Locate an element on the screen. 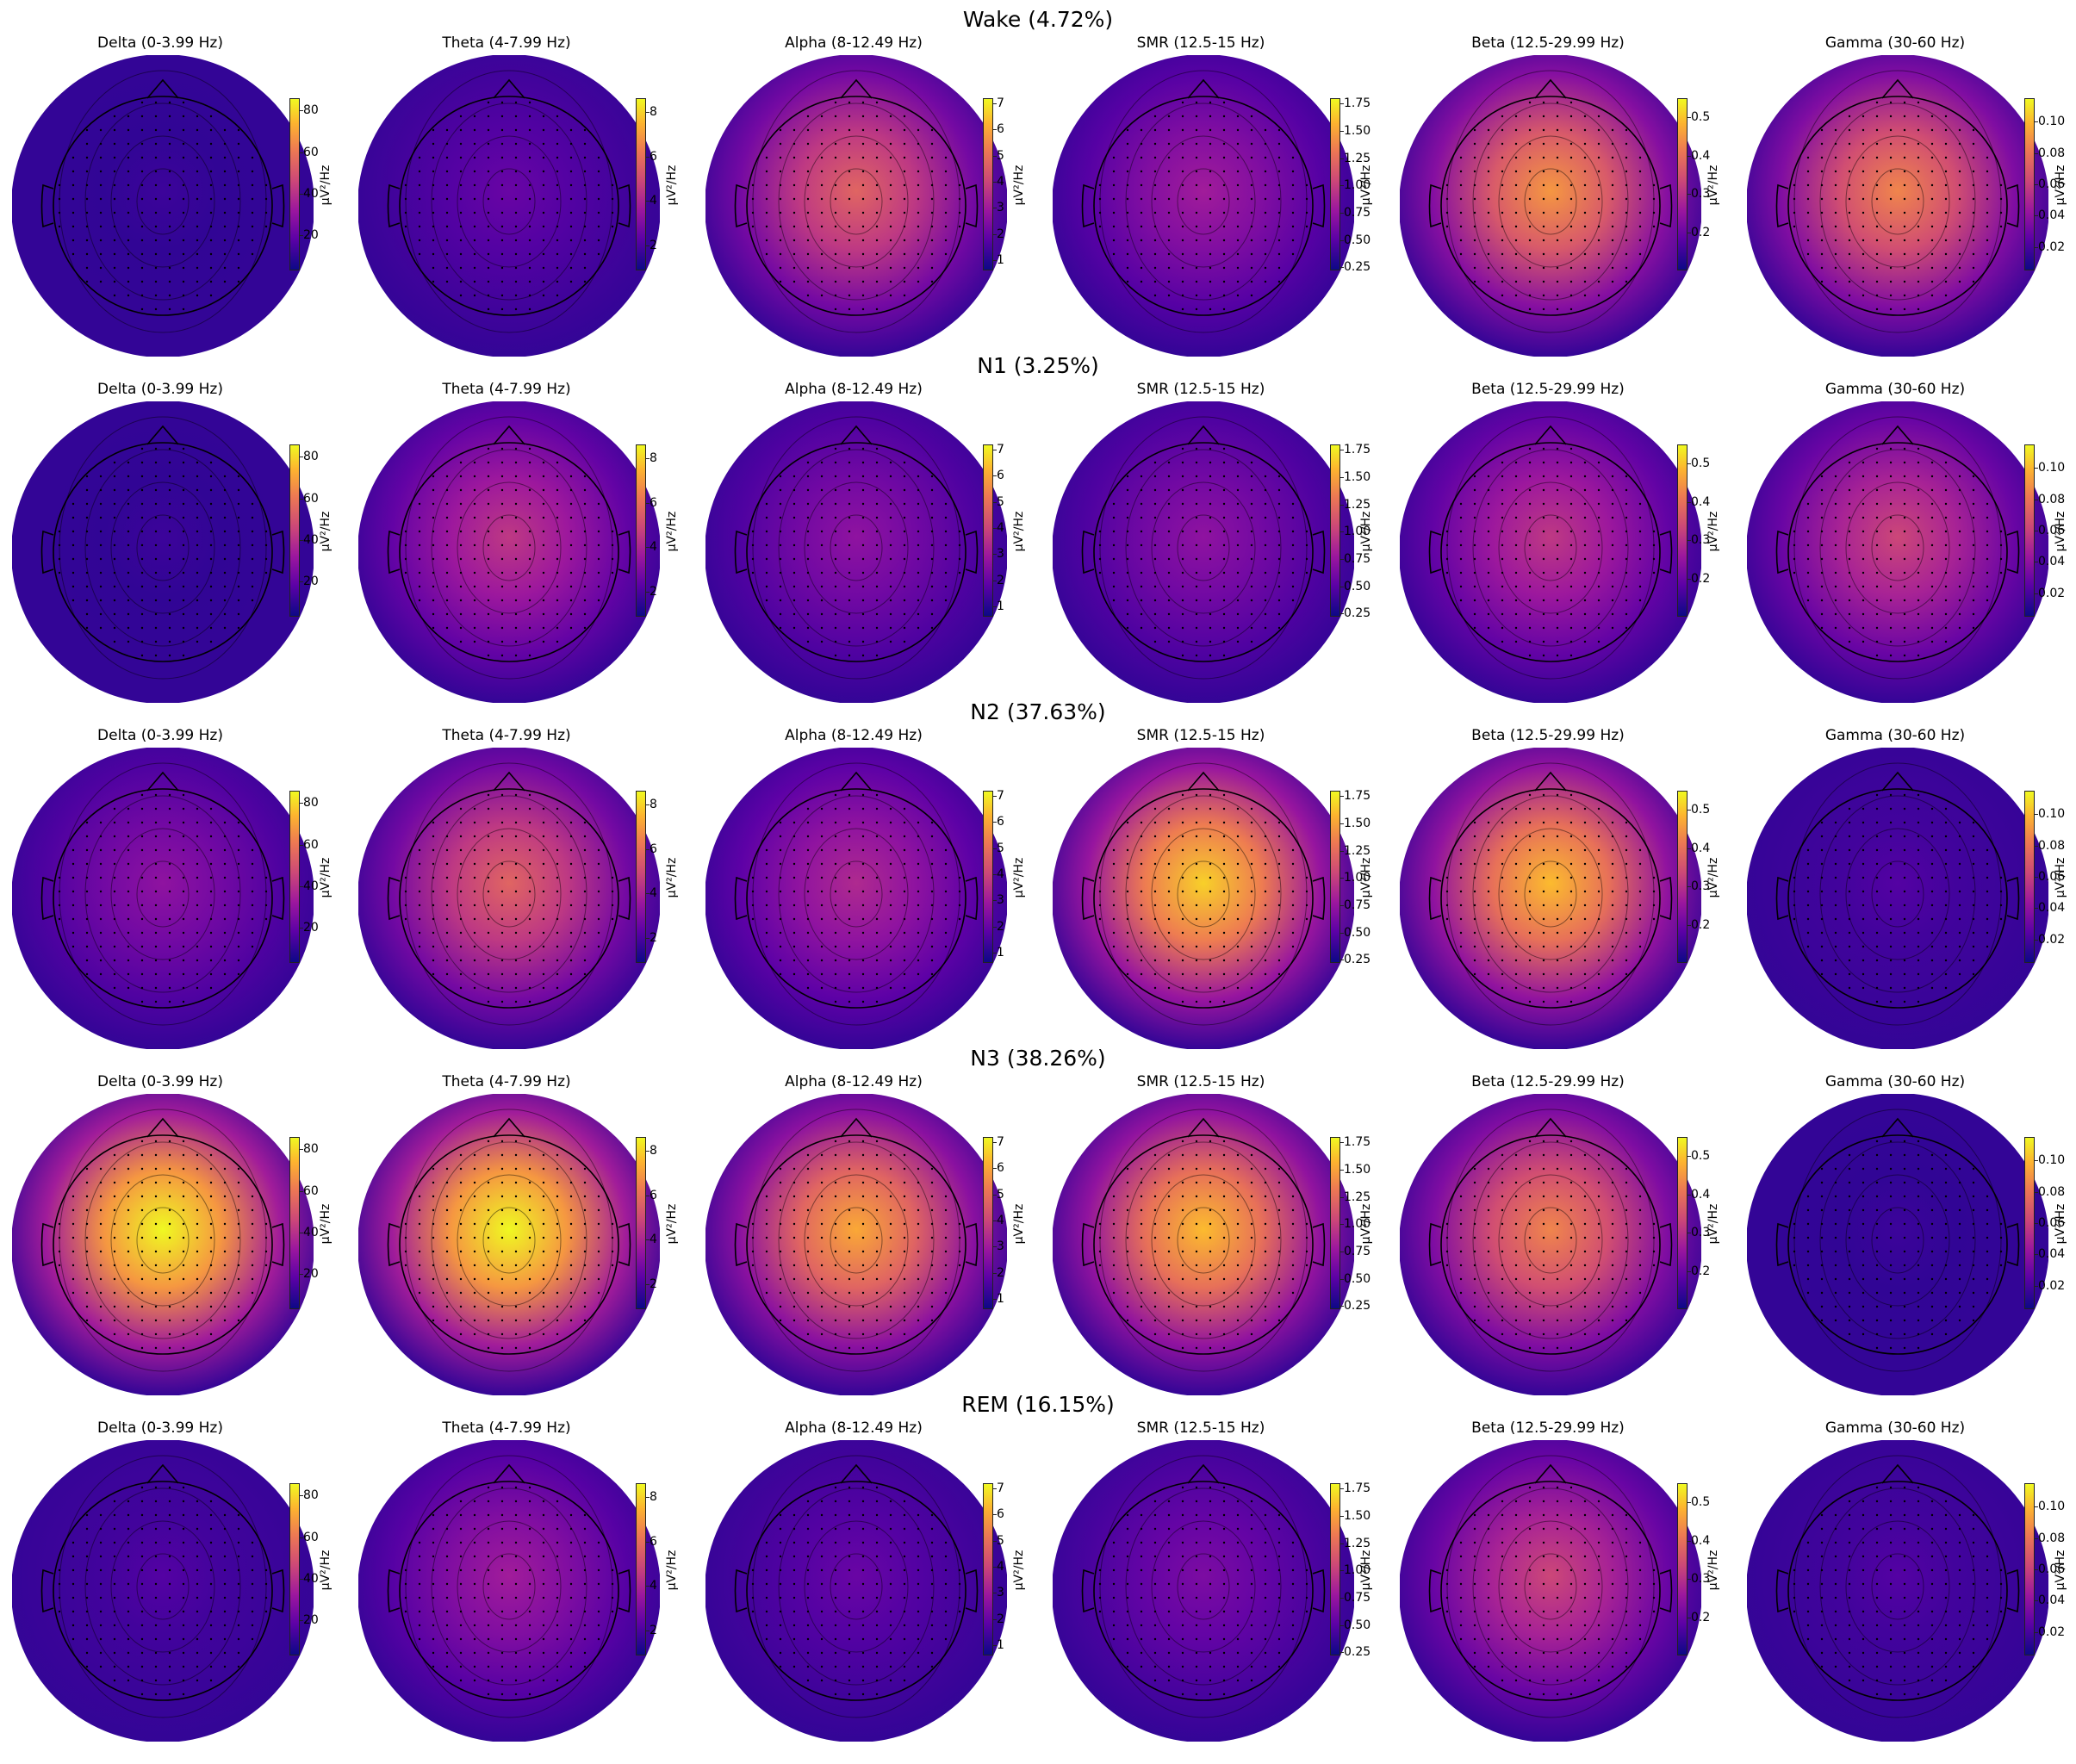 This screenshot has height=1764, width=2076. contour-line is located at coordinates (509, 201).